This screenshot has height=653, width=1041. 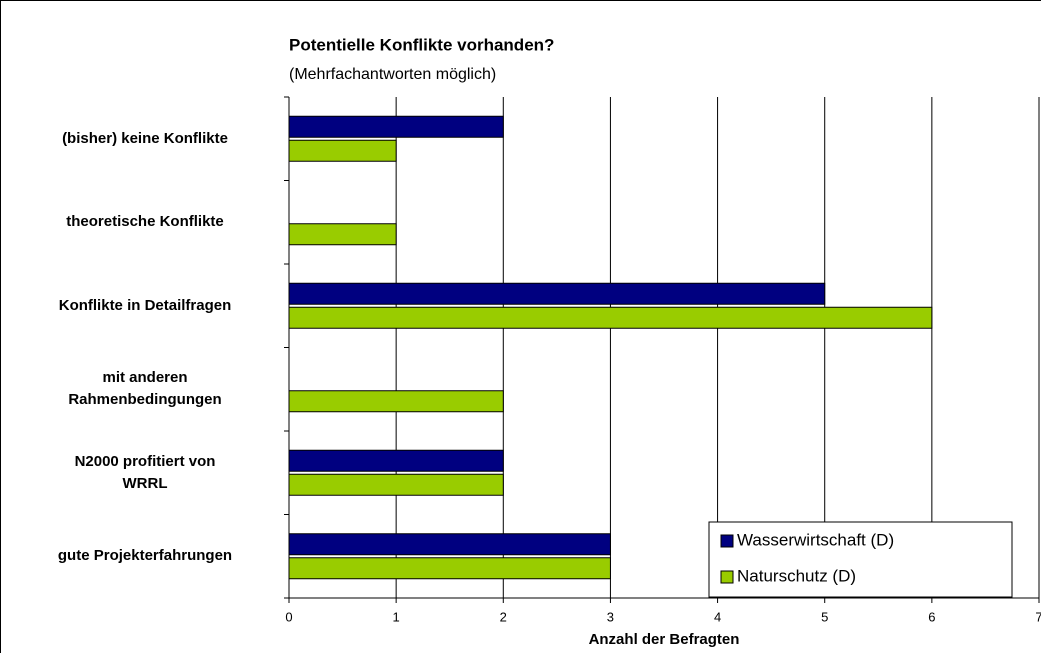 What do you see at coordinates (288, 616) in the screenshot?
I see `x-tick-label: 0` at bounding box center [288, 616].